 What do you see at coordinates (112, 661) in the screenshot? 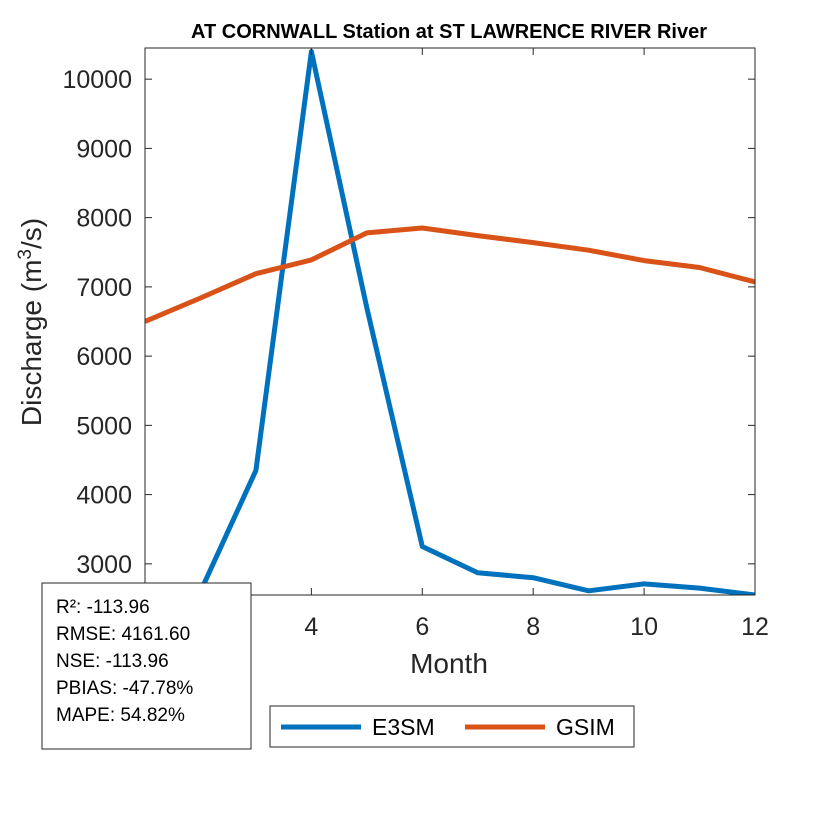
I see `stat-nse: NSE: -113.96` at bounding box center [112, 661].